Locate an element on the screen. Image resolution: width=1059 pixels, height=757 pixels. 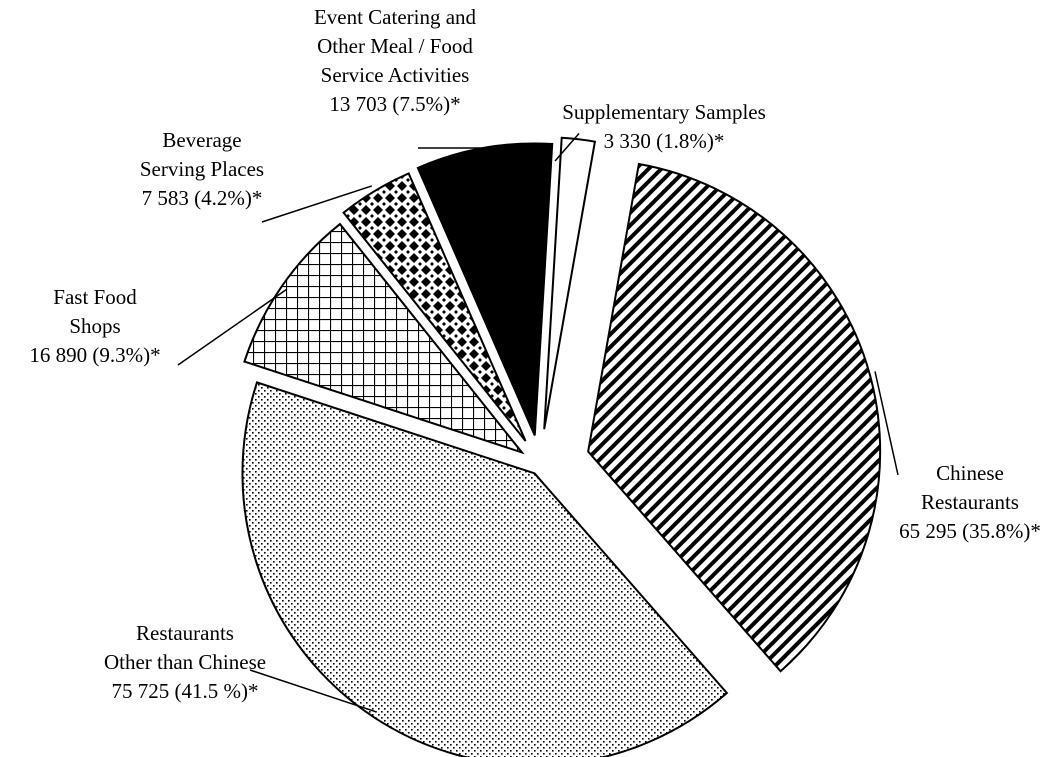
slice-label: Chinese Restaurants 65 295 (35.8%)* is located at coordinates (970, 502).